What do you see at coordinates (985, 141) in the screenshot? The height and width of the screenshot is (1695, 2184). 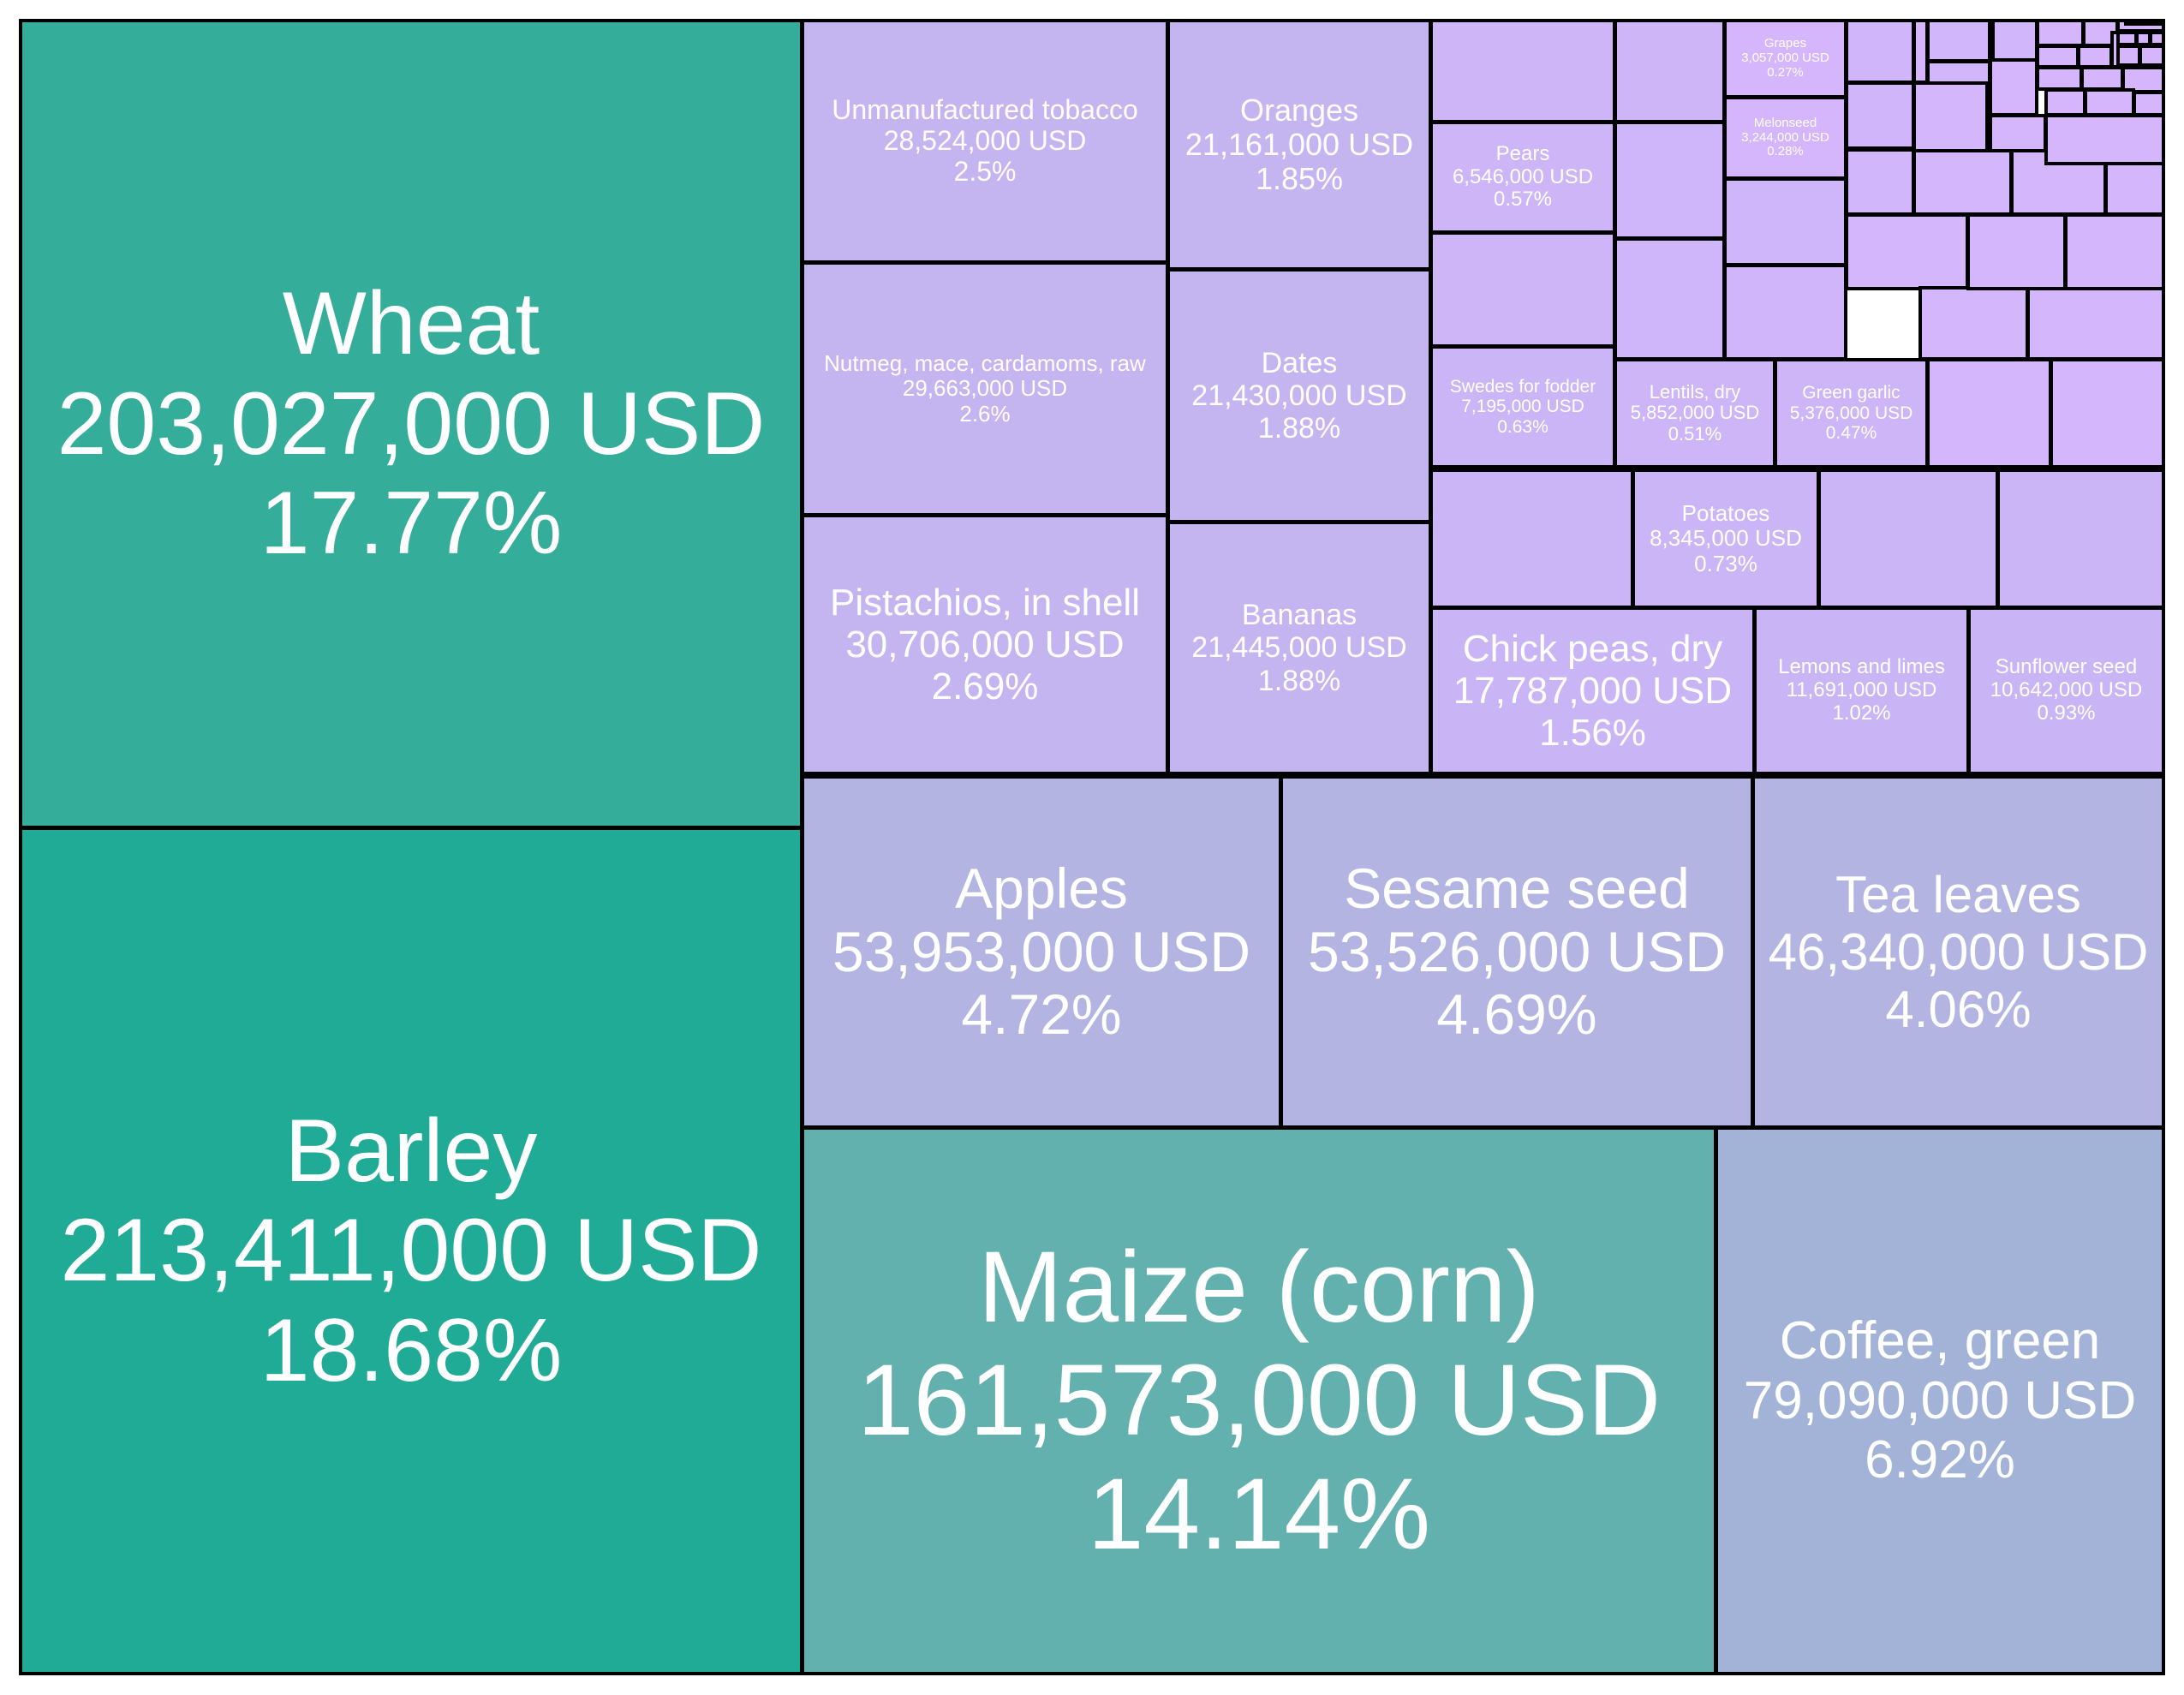 I see `tile-unmanufactured-tobacco: Unmanufactured tobacco 28,524,000 USD 2.5%` at bounding box center [985, 141].